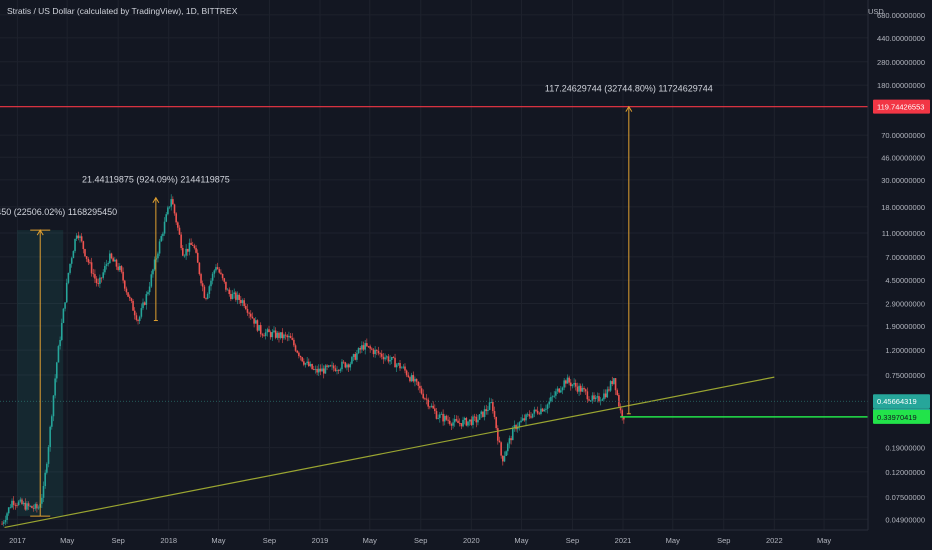 This screenshot has height=550, width=932. I want to click on price-tick-label: 180.00000000, so click(901, 85).